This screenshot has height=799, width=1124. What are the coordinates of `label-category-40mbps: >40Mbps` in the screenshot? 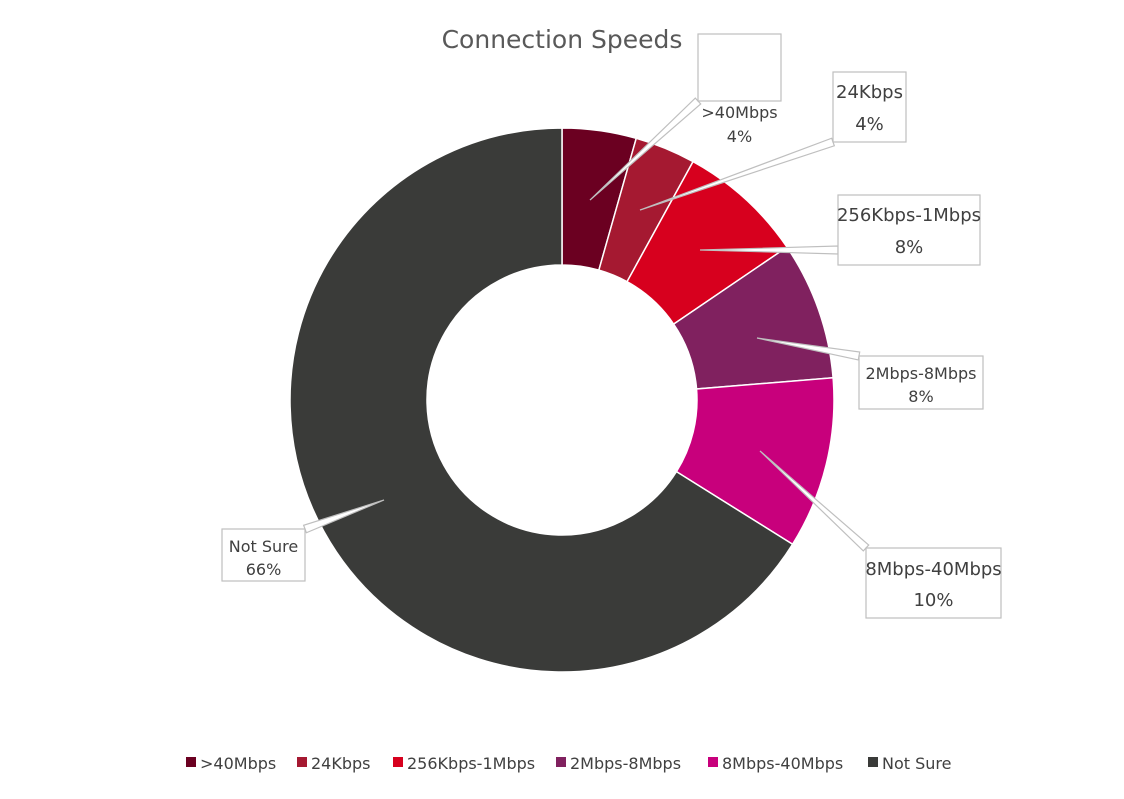 It's located at (739, 112).